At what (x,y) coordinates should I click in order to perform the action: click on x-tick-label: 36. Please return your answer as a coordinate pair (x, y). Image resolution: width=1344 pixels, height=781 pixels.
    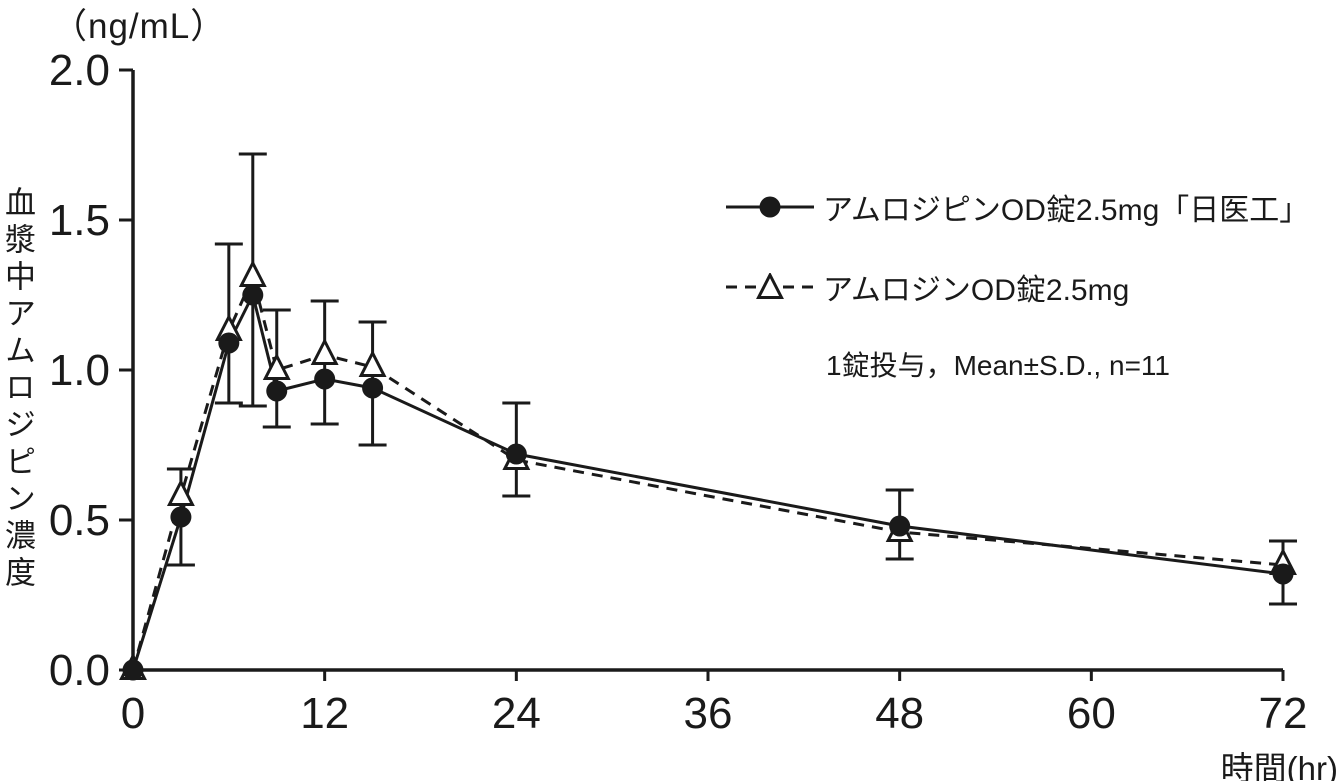
    Looking at the image, I should click on (708, 713).